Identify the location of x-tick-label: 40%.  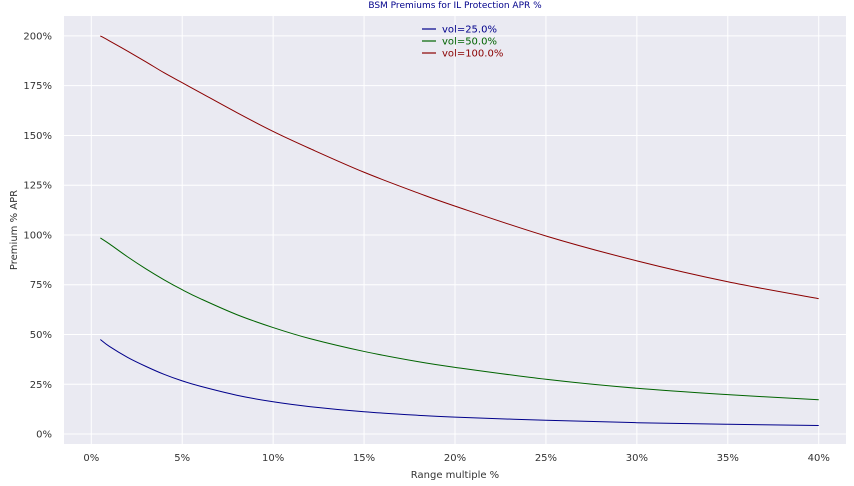
(819, 458).